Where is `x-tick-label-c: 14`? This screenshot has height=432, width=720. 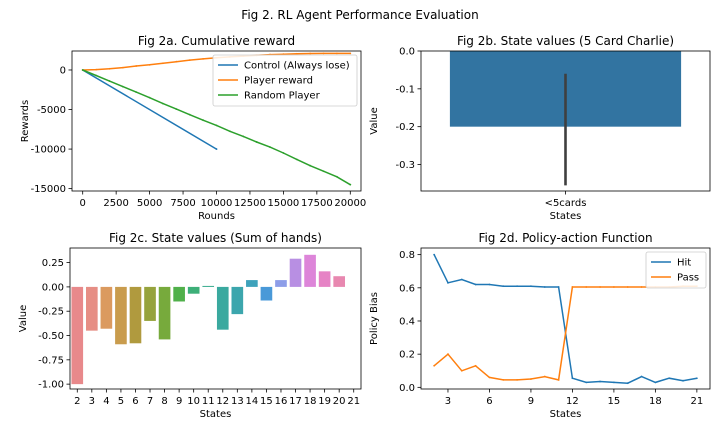 x-tick-label-c: 14 is located at coordinates (252, 401).